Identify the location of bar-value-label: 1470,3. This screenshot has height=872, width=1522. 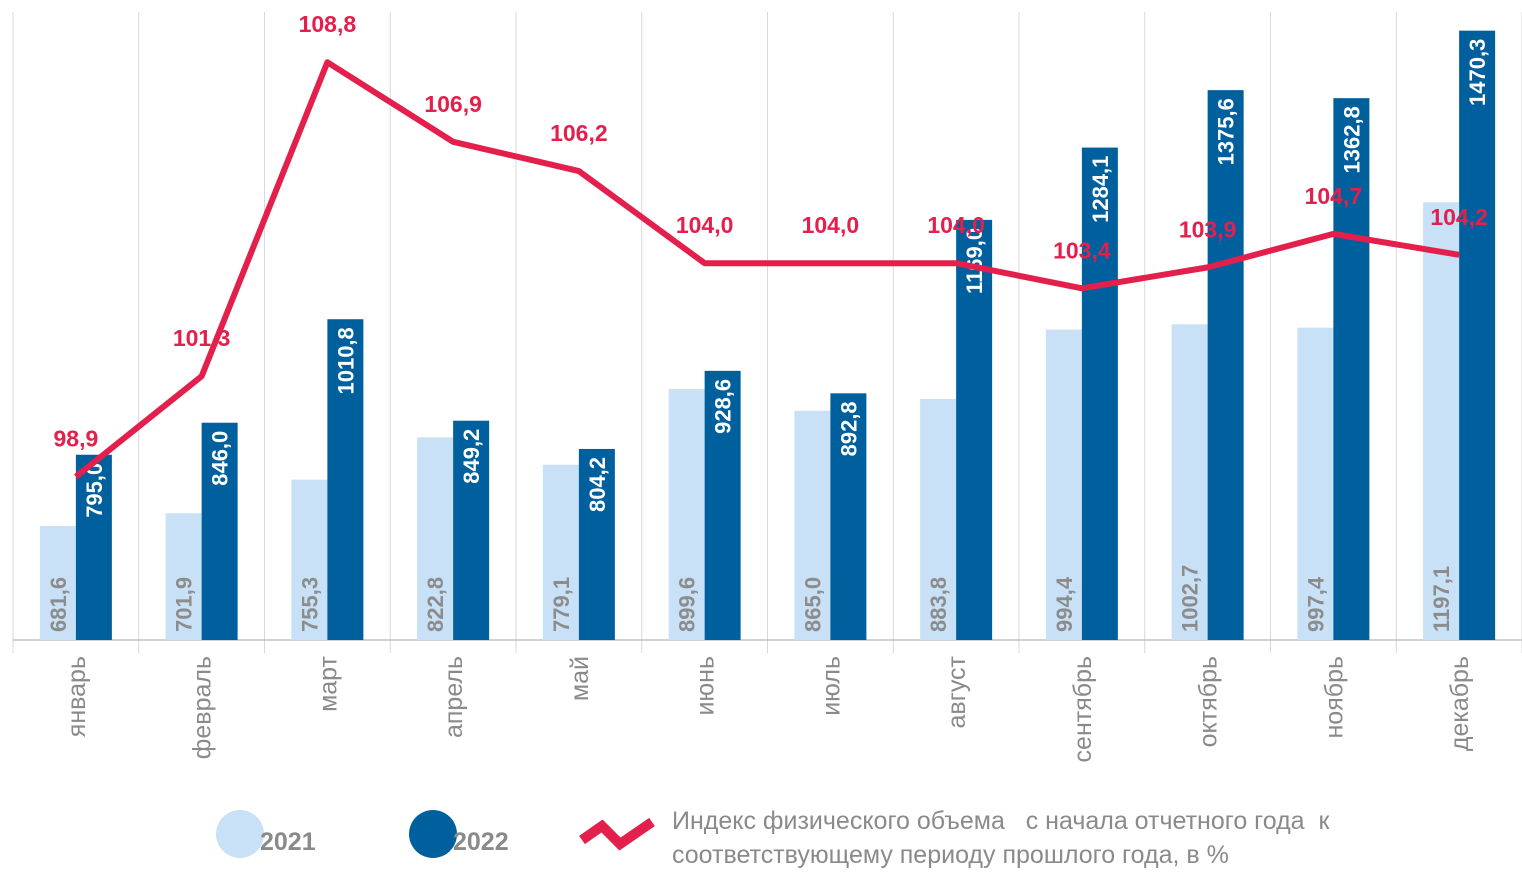
(1477, 72).